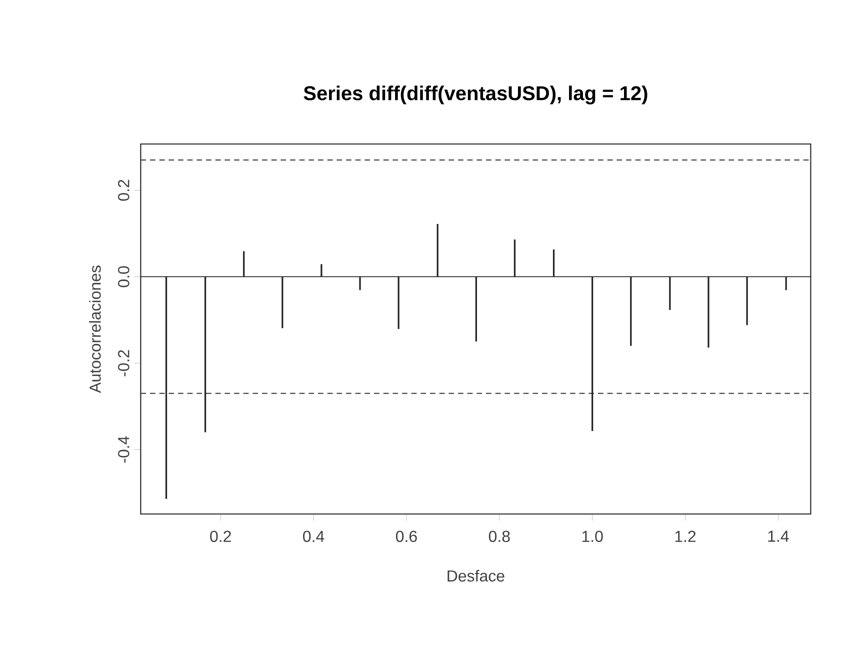 Image resolution: width=867 pixels, height=672 pixels. What do you see at coordinates (124, 449) in the screenshot?
I see `y-tick-label: -0.4` at bounding box center [124, 449].